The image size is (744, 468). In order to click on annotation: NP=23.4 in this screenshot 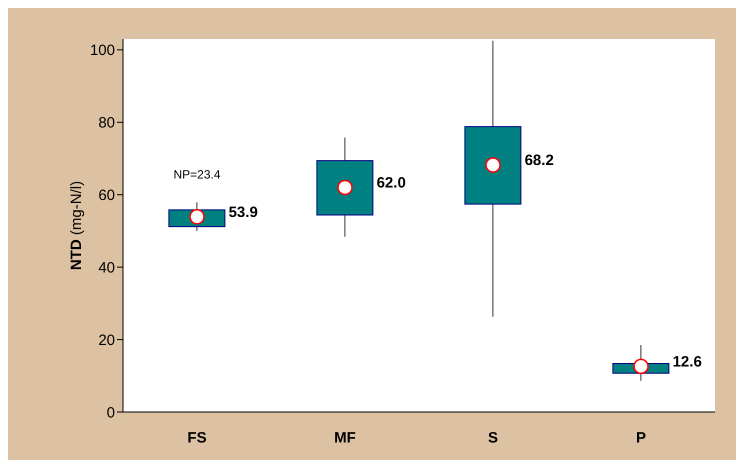, I will do `click(197, 174)`.